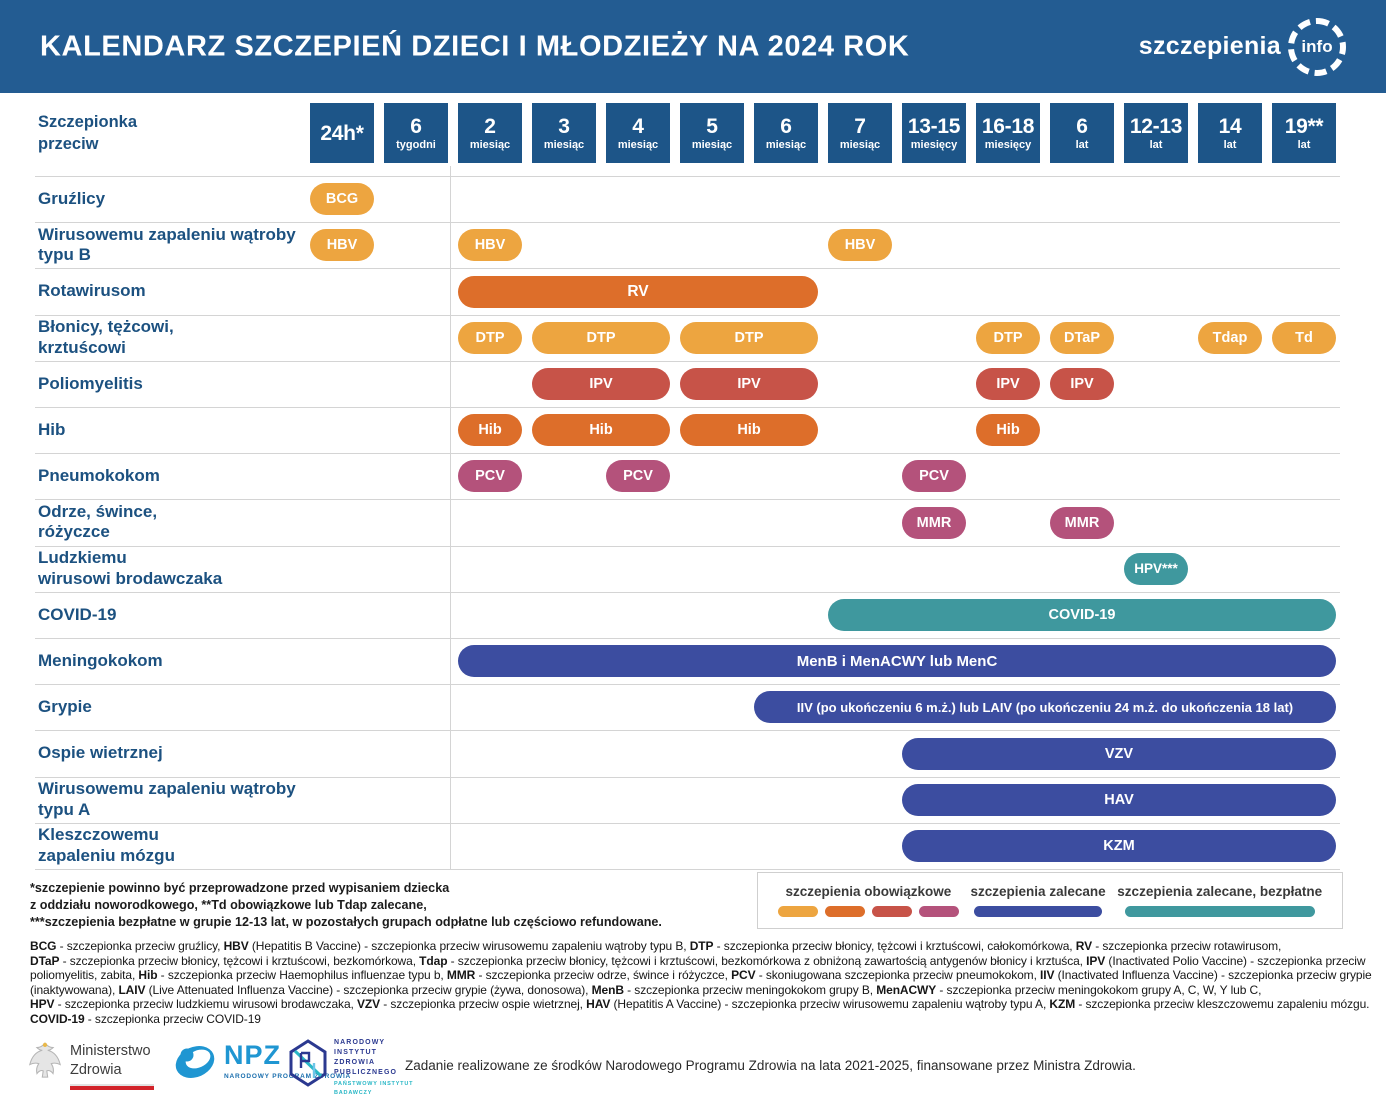  Describe the element at coordinates (353, 1092) in the screenshot. I see `nizp-subtitle-line: BADAWCZY` at that location.